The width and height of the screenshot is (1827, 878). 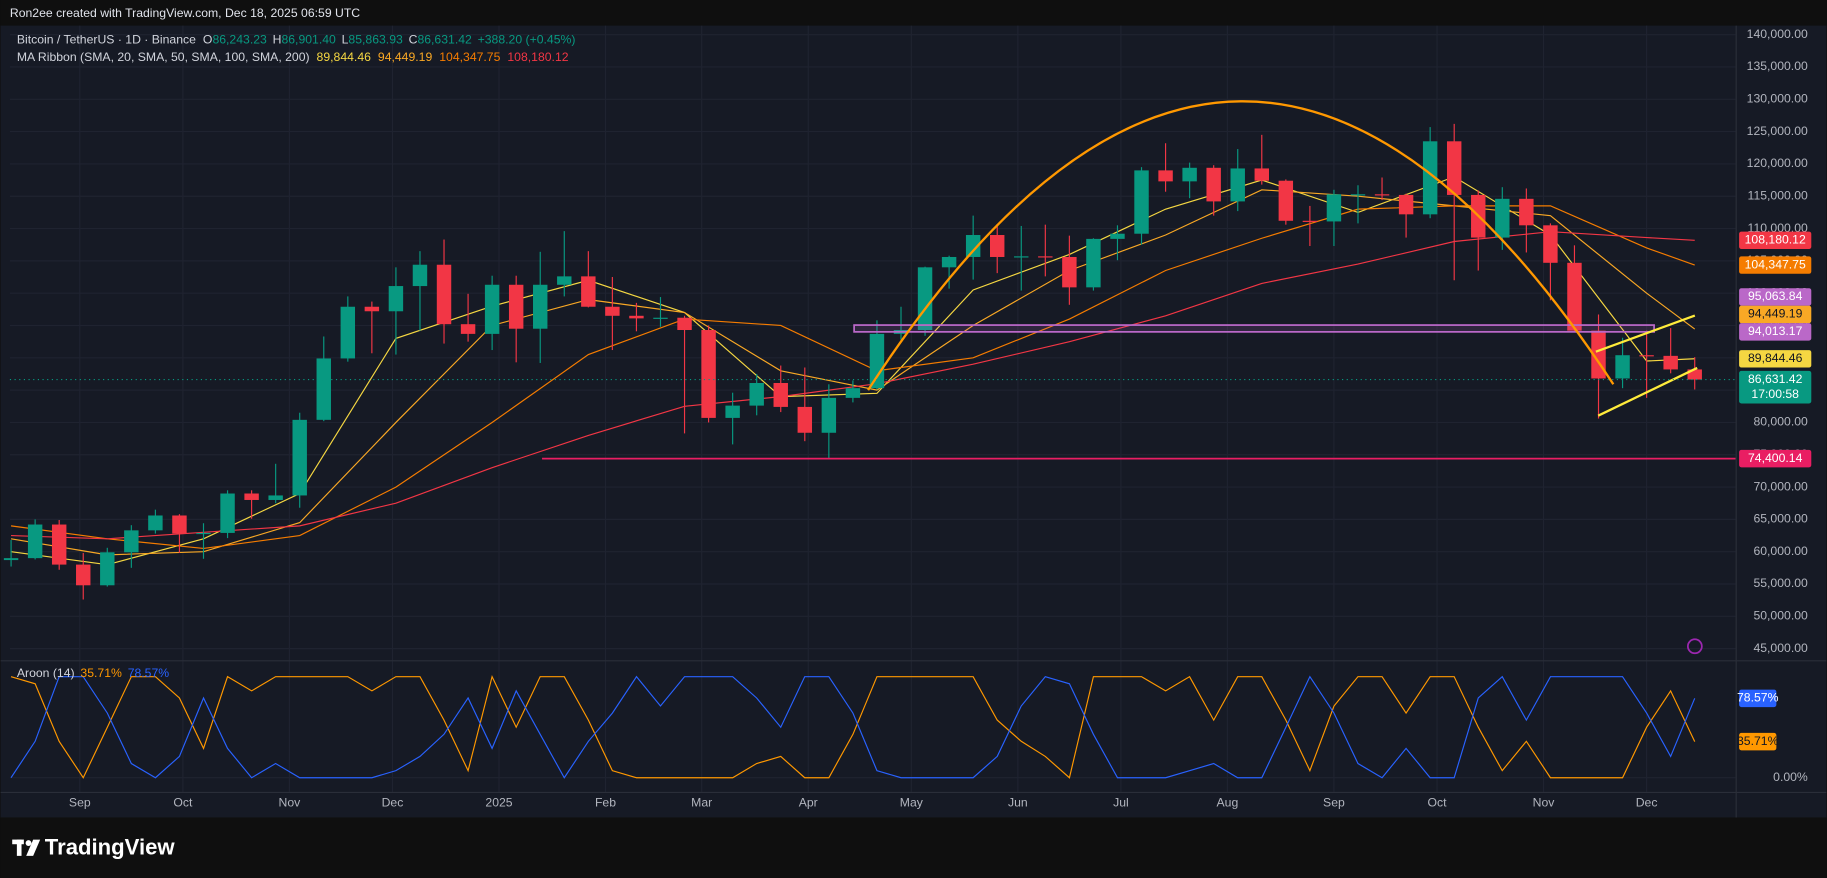 I want to click on price-label: 86,631.42, so click(x=1775, y=379).